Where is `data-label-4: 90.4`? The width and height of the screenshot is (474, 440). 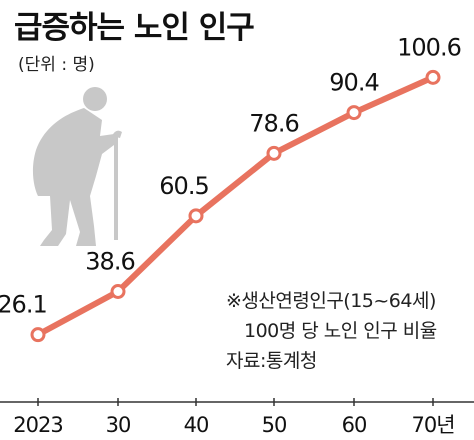 data-label-4: 90.4 is located at coordinates (353, 83).